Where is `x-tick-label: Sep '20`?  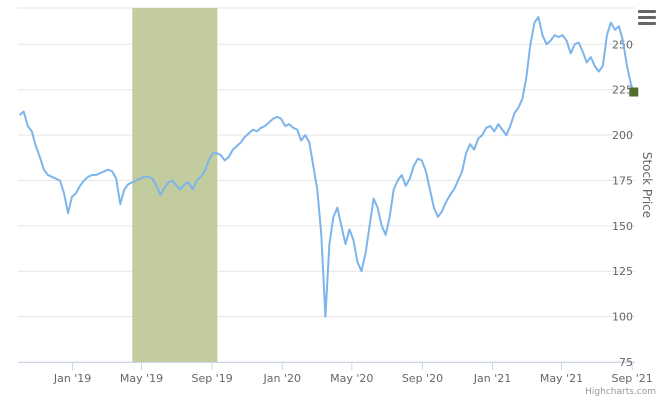 x-tick-label: Sep '20 is located at coordinates (422, 378).